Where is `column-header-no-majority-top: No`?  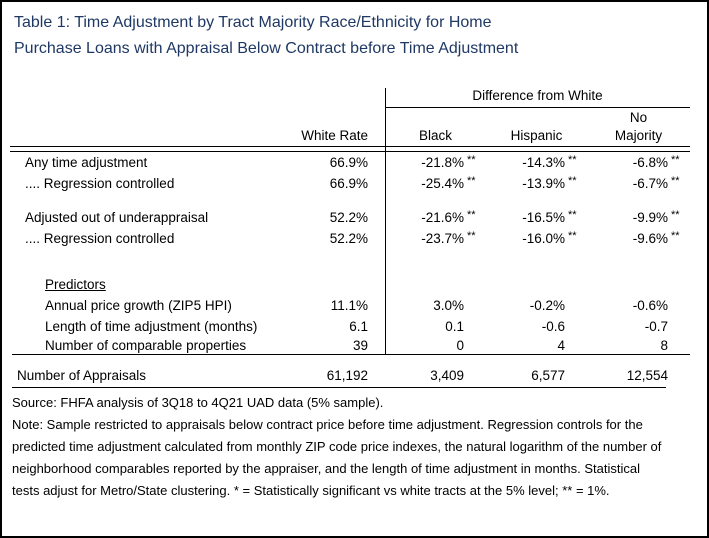 column-header-no-majority-top: No is located at coordinates (638, 117).